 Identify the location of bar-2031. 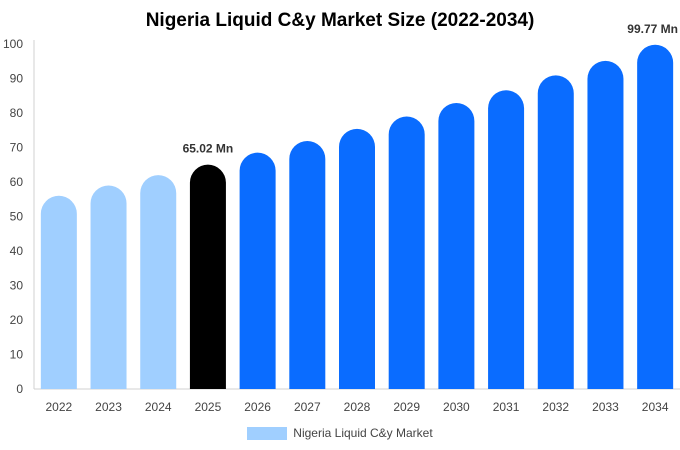
(506, 240).